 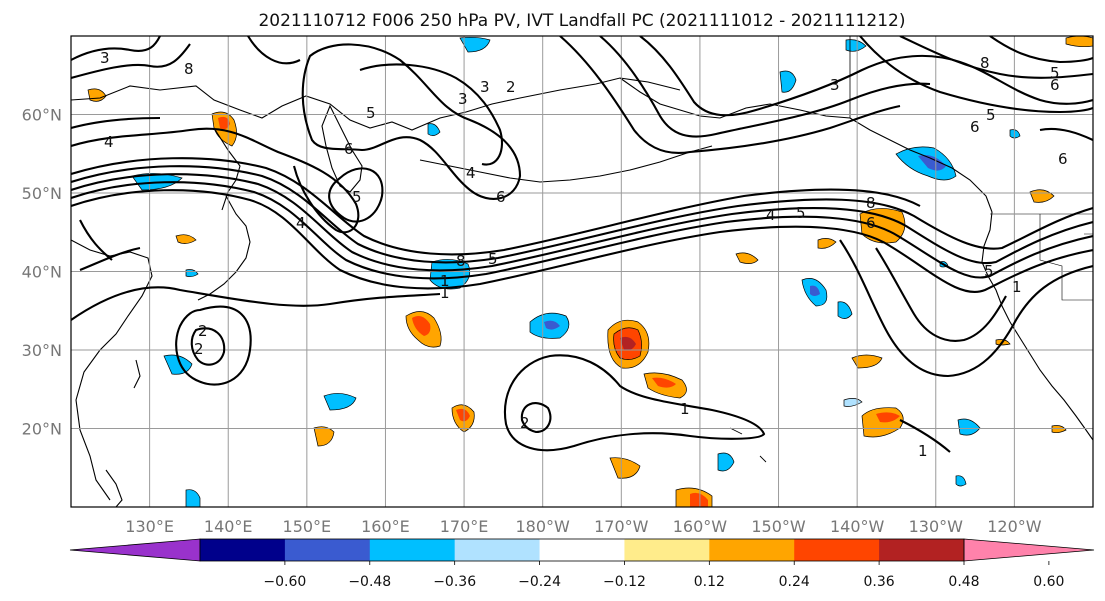 I want to click on colorbar-tick-label: −0.24, so click(x=539, y=582).